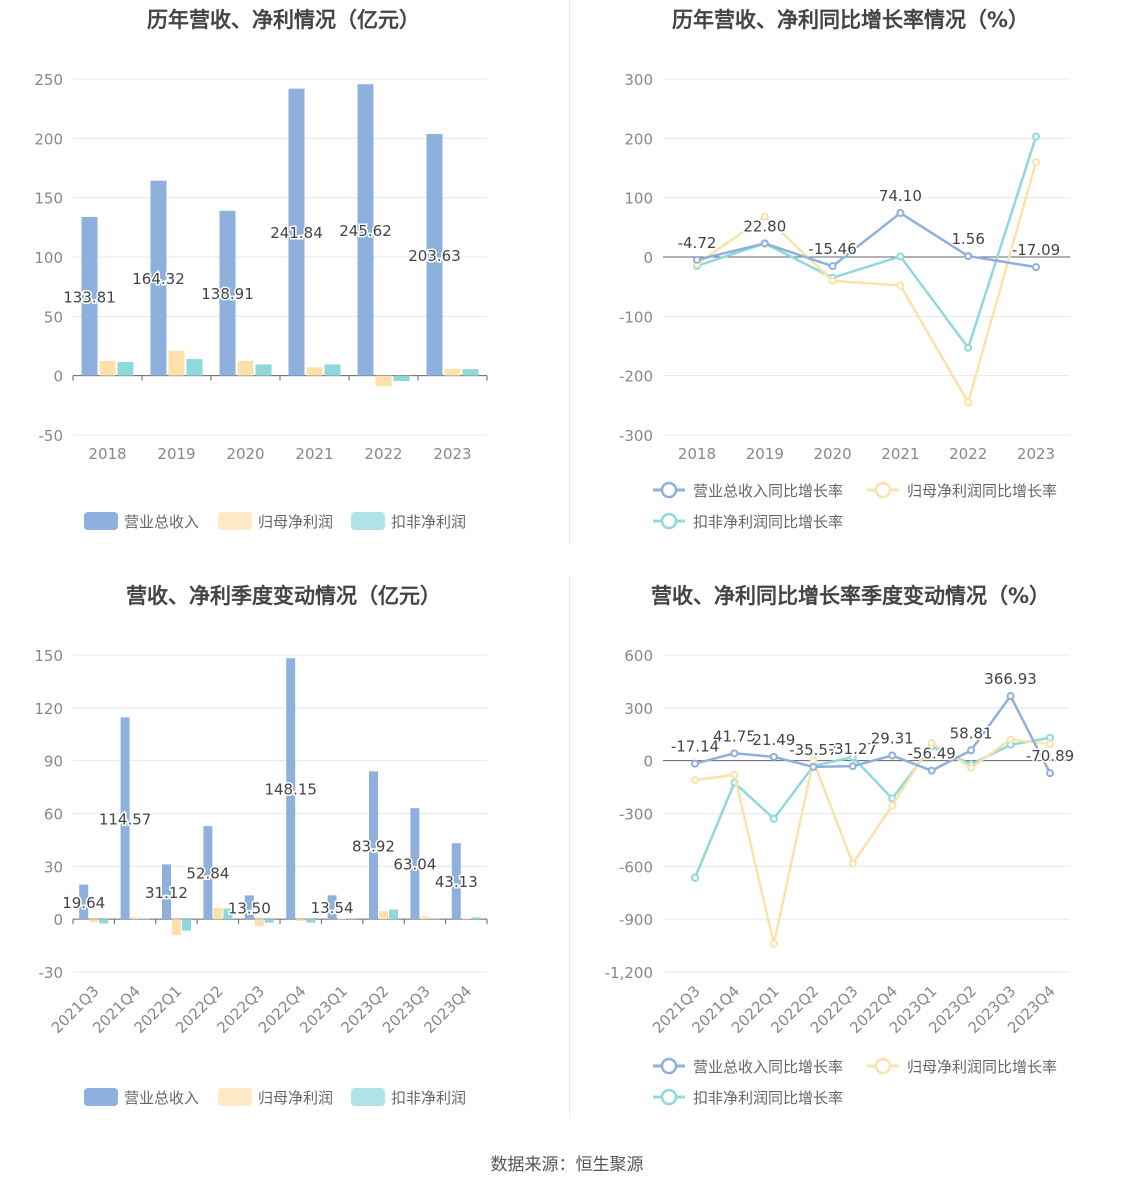 The height and width of the screenshot is (1188, 1134). I want to click on data-label: -35.57, so click(813, 750).